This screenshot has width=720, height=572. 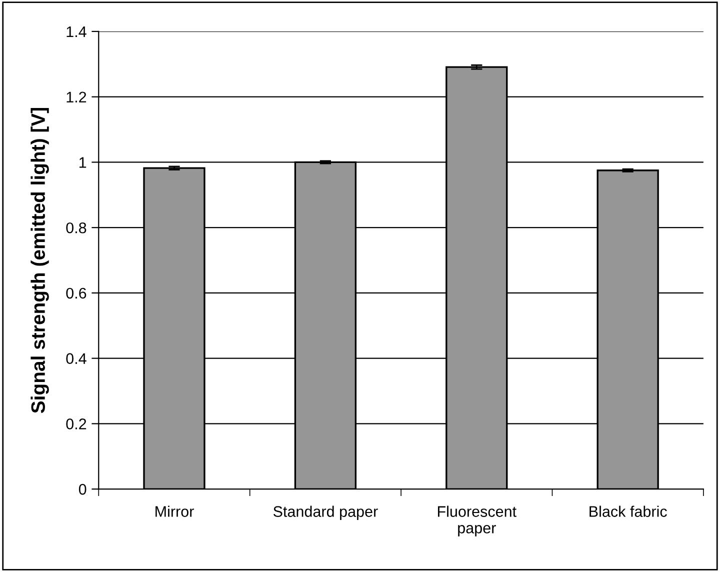 What do you see at coordinates (76, 31) in the screenshot?
I see `y-tick-label: 1.4` at bounding box center [76, 31].